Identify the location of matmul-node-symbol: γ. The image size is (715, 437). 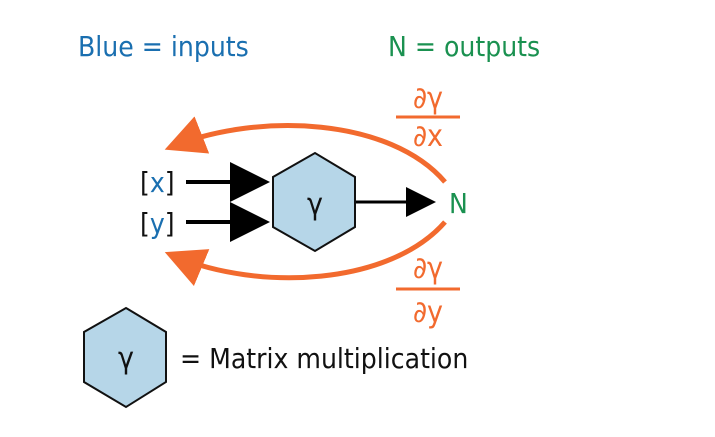
(315, 204).